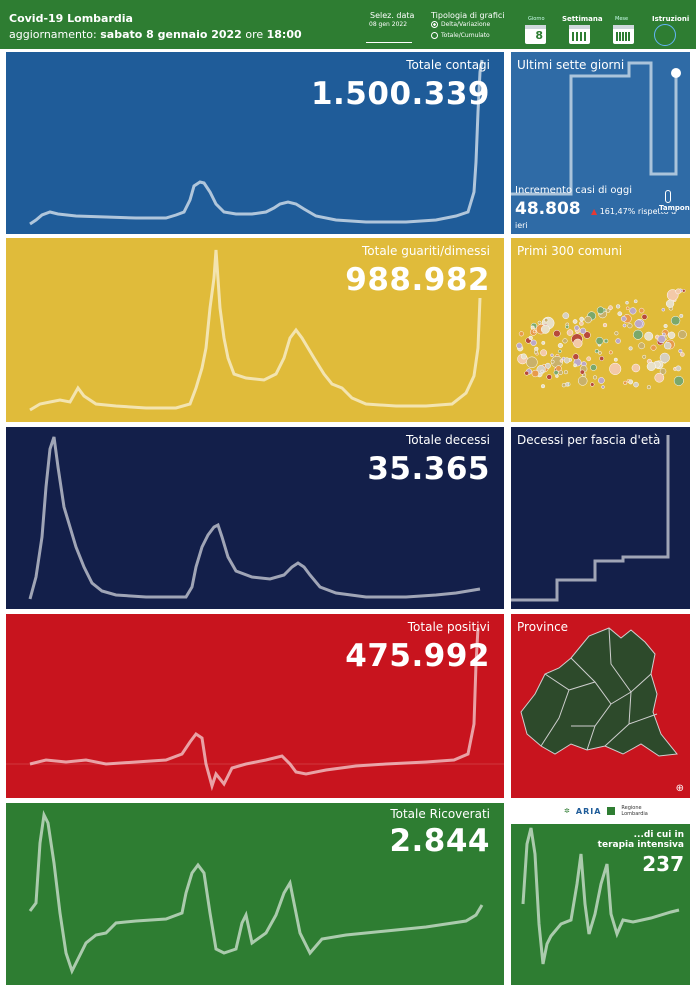  What do you see at coordinates (255, 330) in the screenshot?
I see `panel-guariti: Totale guariti/dimessi 988.982` at bounding box center [255, 330].